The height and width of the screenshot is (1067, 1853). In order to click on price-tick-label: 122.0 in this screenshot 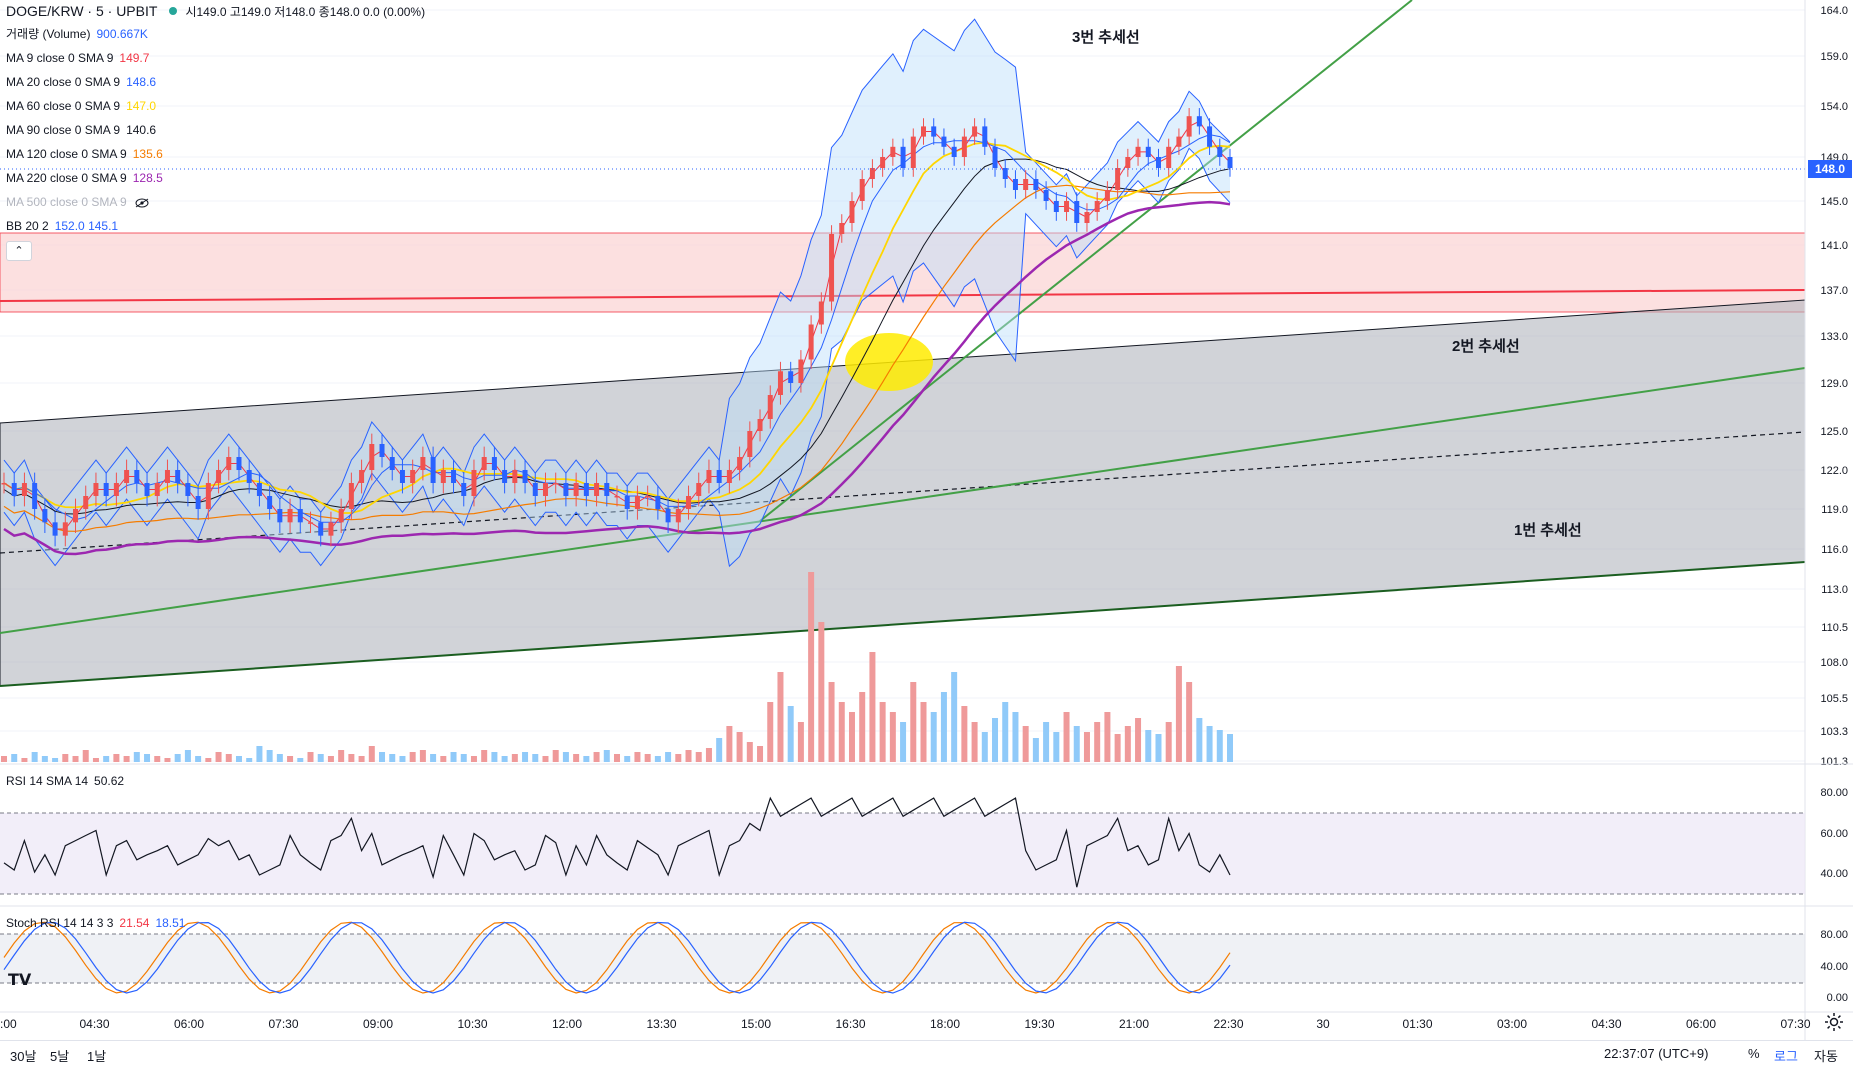, I will do `click(1834, 471)`.